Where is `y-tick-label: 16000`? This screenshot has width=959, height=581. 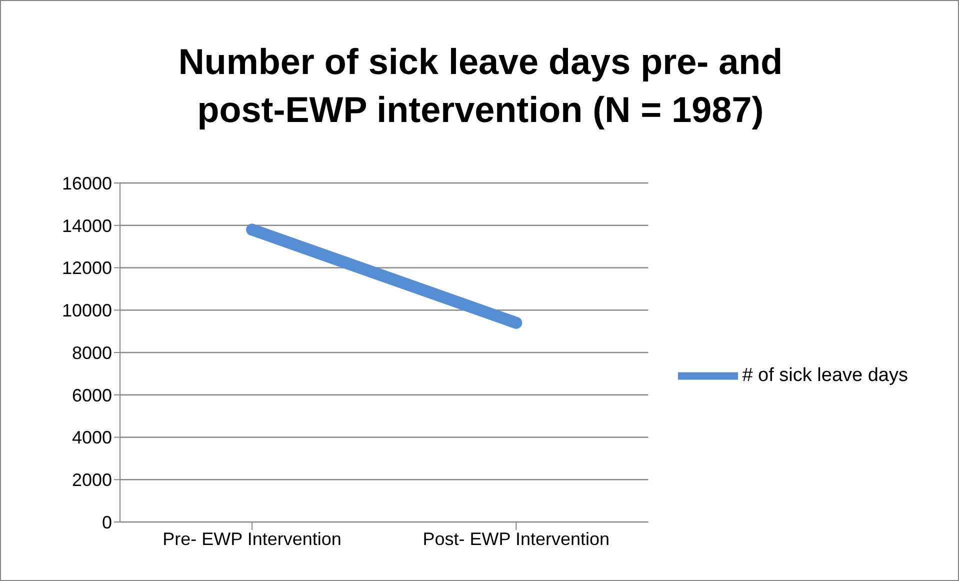 y-tick-label: 16000 is located at coordinates (87, 183).